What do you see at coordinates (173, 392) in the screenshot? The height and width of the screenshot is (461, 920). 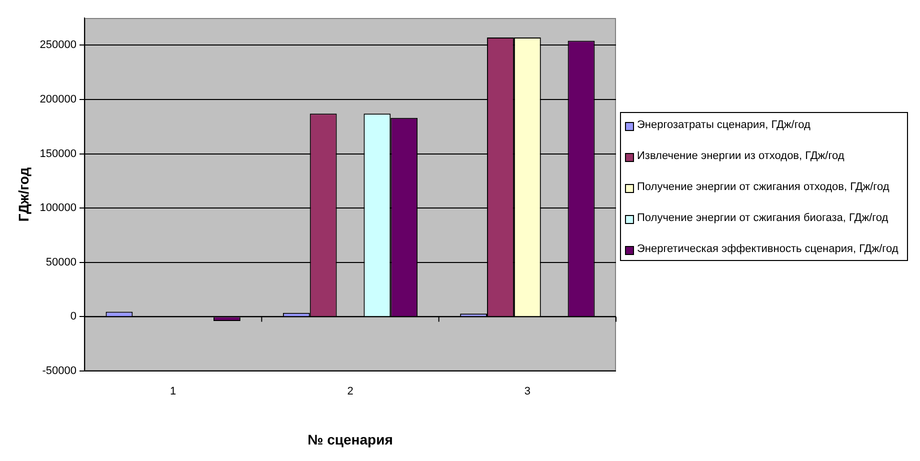 I see `x-tick-label: 1` at bounding box center [173, 392].